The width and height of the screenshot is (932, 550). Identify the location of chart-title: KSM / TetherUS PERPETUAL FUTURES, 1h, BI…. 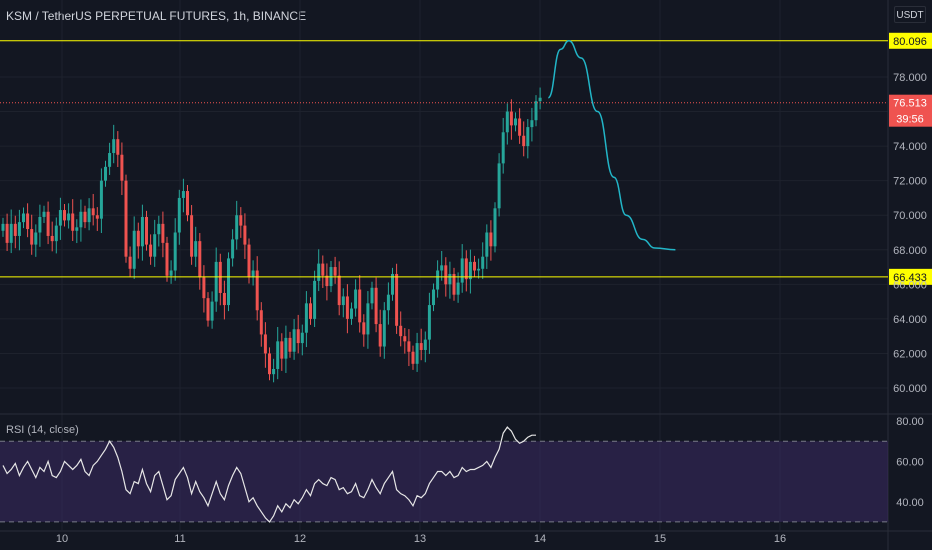
(156, 16).